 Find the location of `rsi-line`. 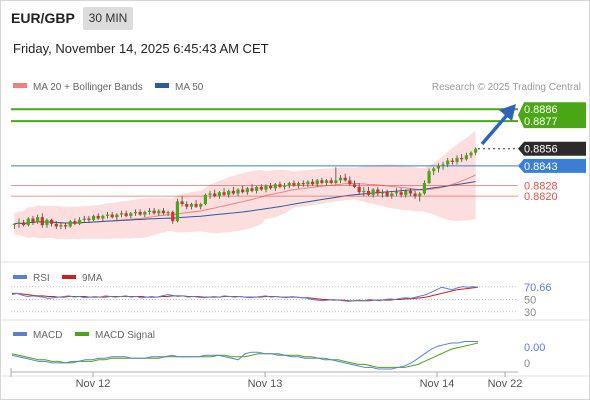

rsi-line is located at coordinates (245, 294).